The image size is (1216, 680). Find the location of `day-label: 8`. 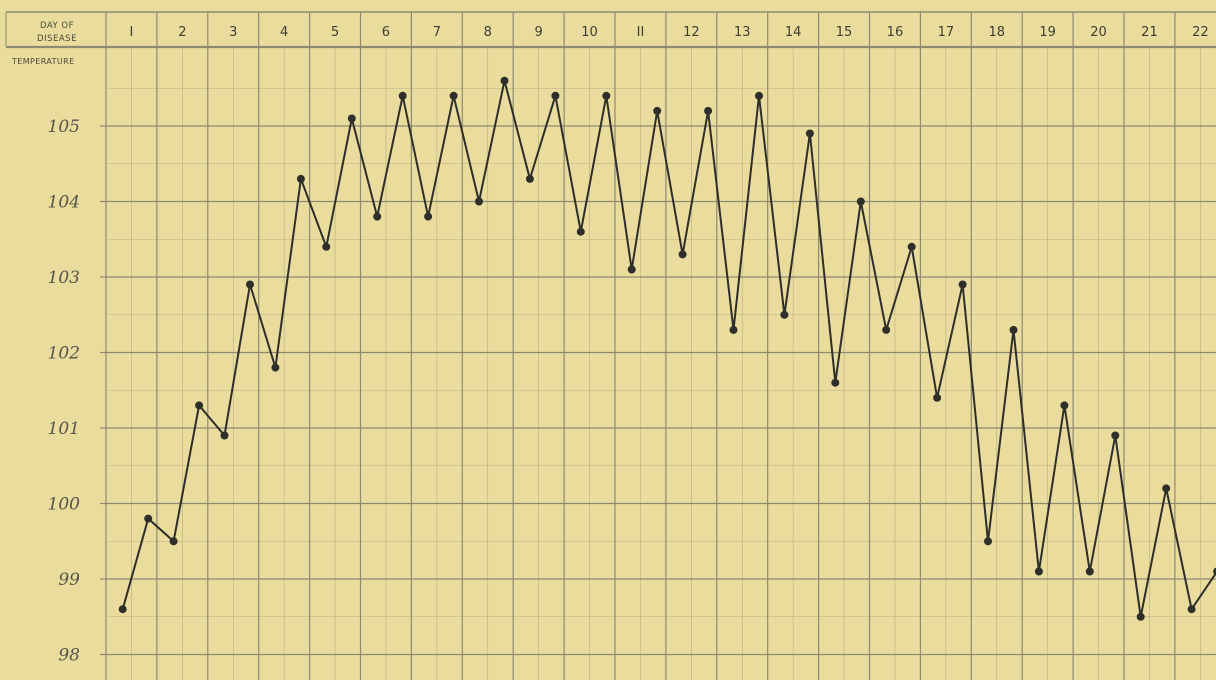

day-label: 8 is located at coordinates (488, 32).